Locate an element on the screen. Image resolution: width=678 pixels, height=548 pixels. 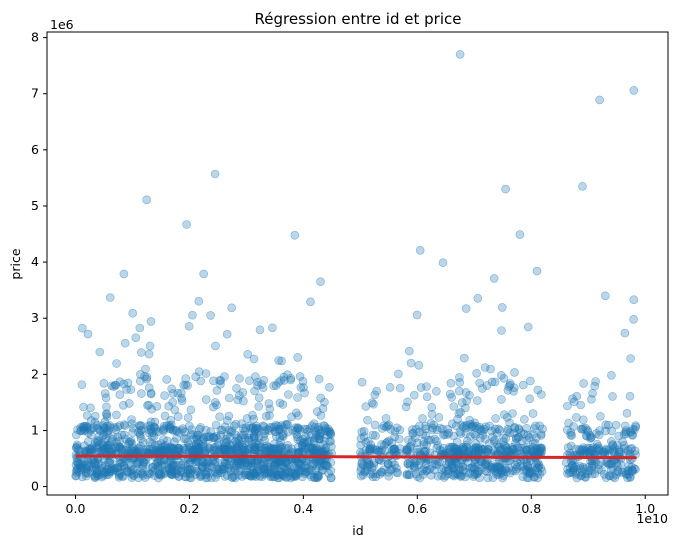
regression-line is located at coordinates (356, 457).